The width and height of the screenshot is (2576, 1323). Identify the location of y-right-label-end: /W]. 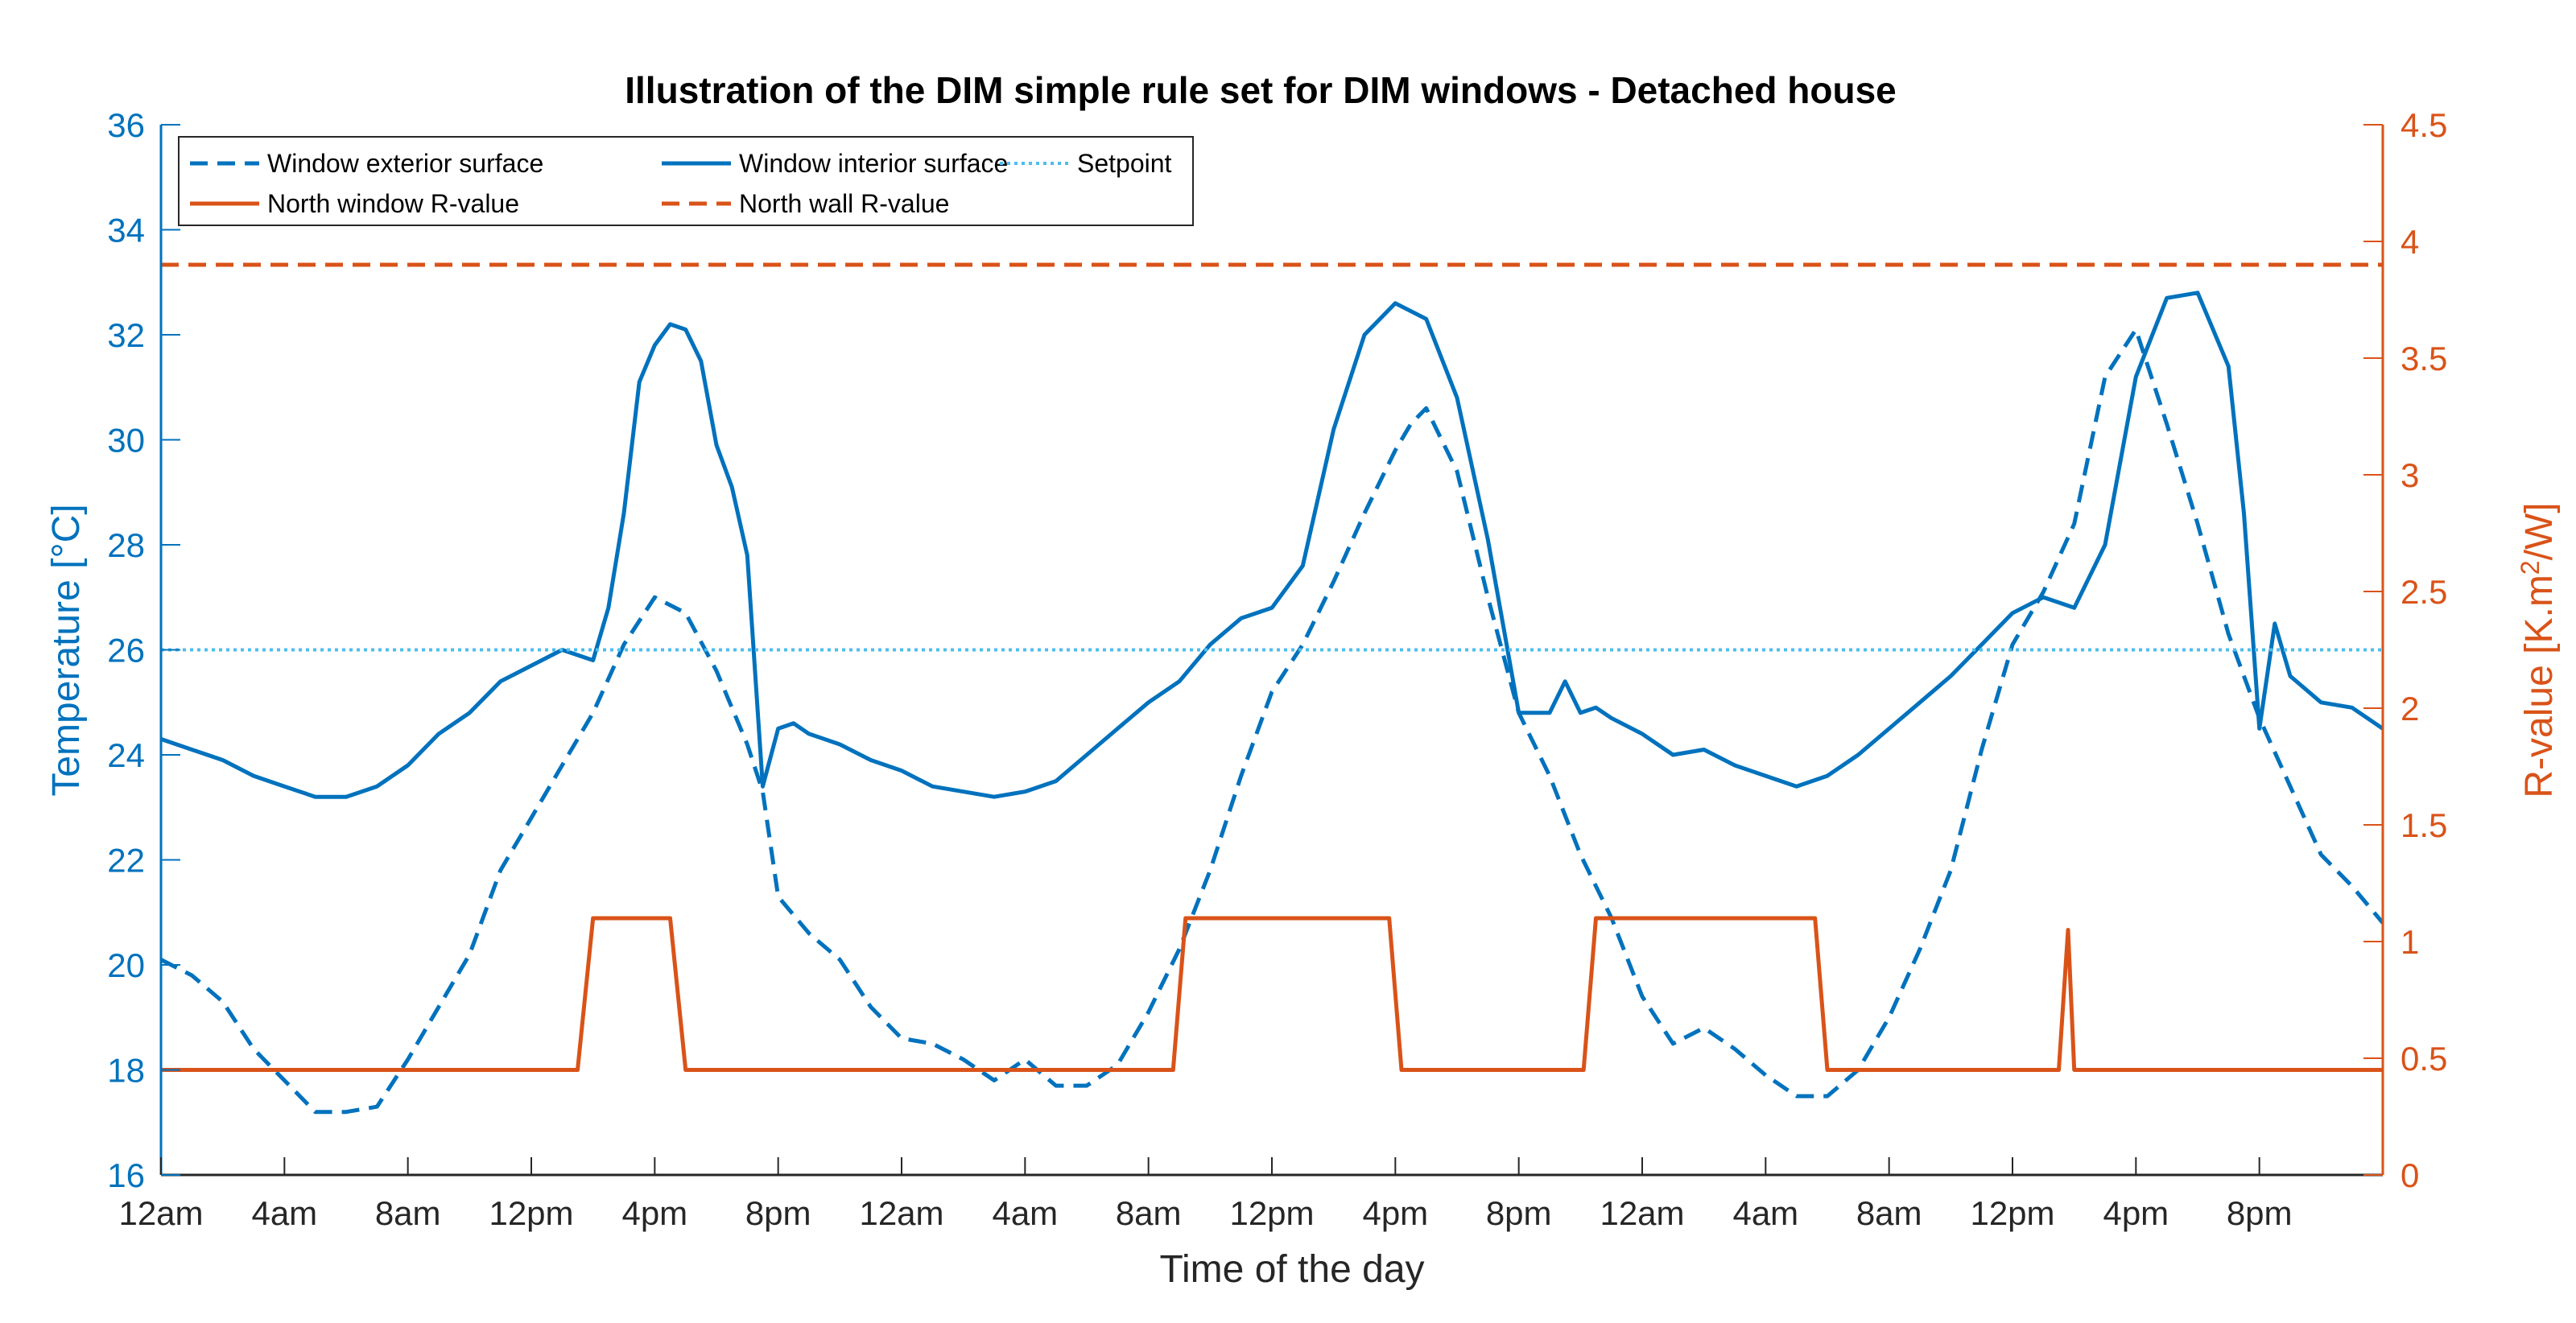
(2539, 531).